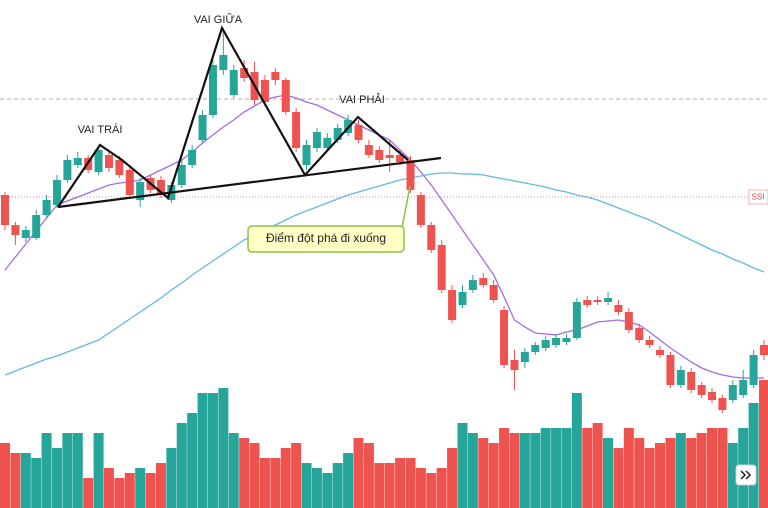  I want to click on symbol-label: SSI, so click(758, 197).